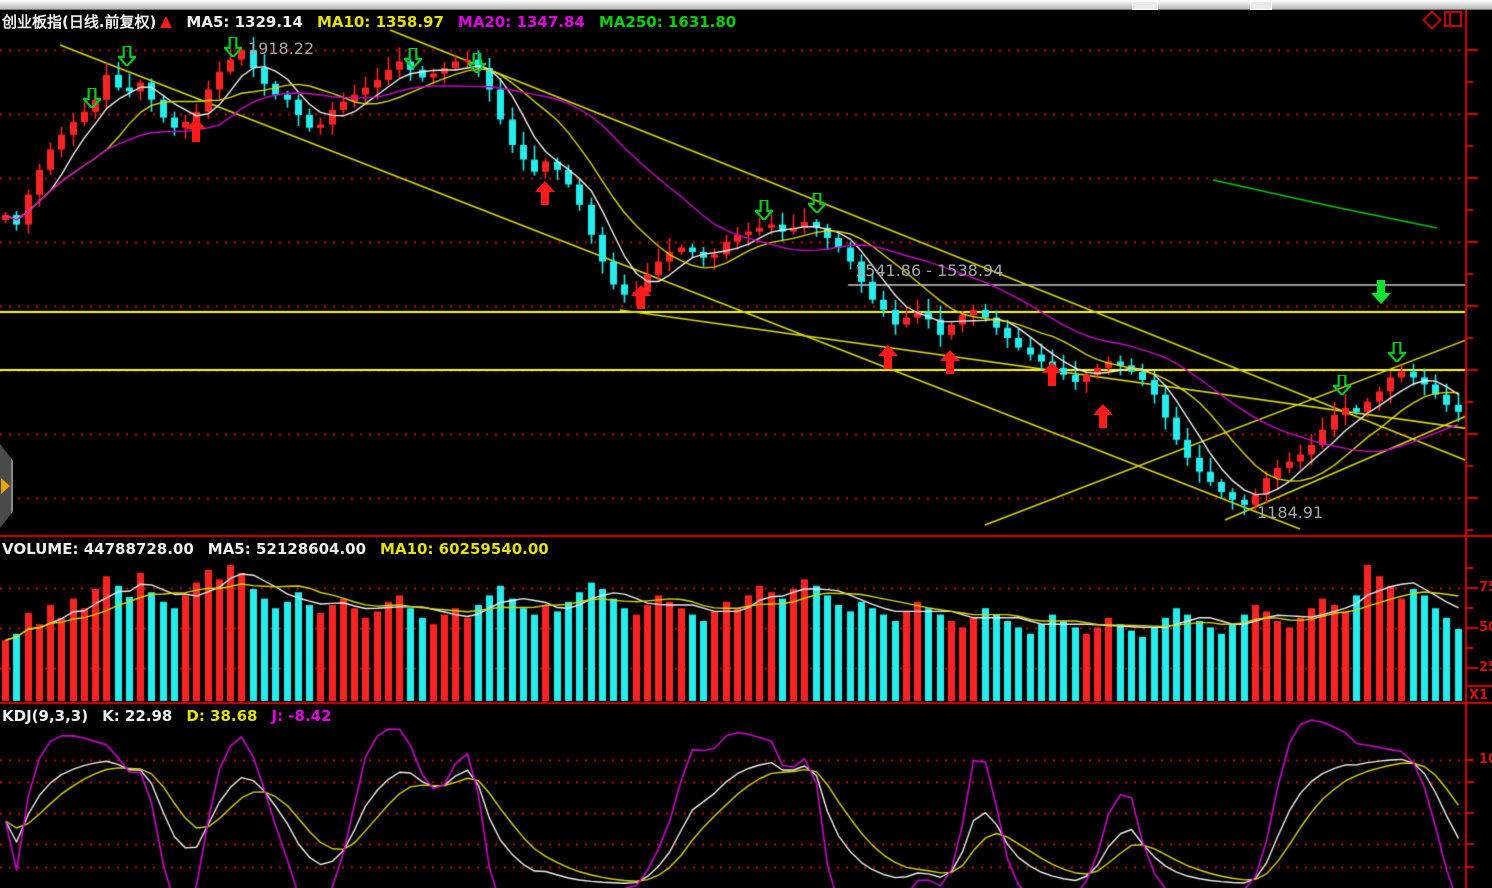 This screenshot has height=888, width=1492. I want to click on kdj-axis-label: 100, so click(1485, 759).